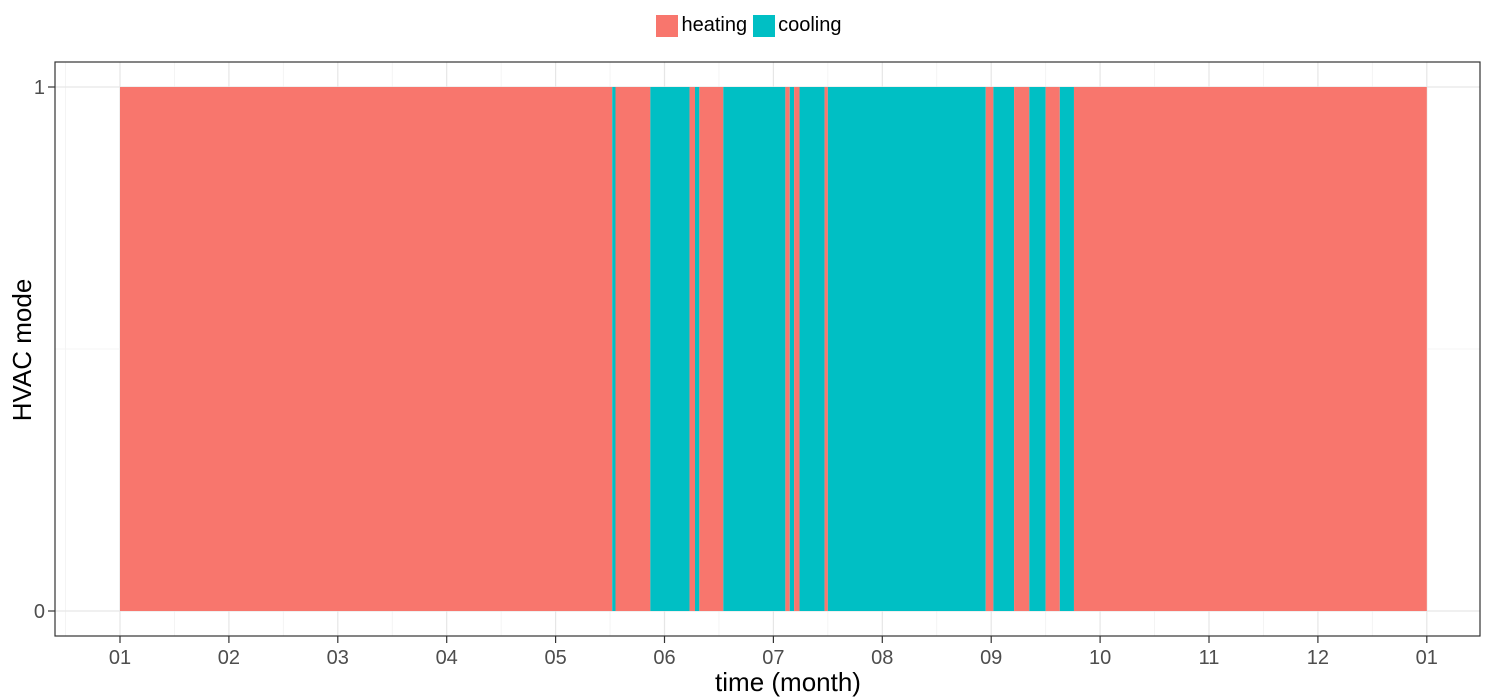 This screenshot has width=1500, height=700. Describe the element at coordinates (1100, 658) in the screenshot. I see `x-tick-label: 10` at that location.